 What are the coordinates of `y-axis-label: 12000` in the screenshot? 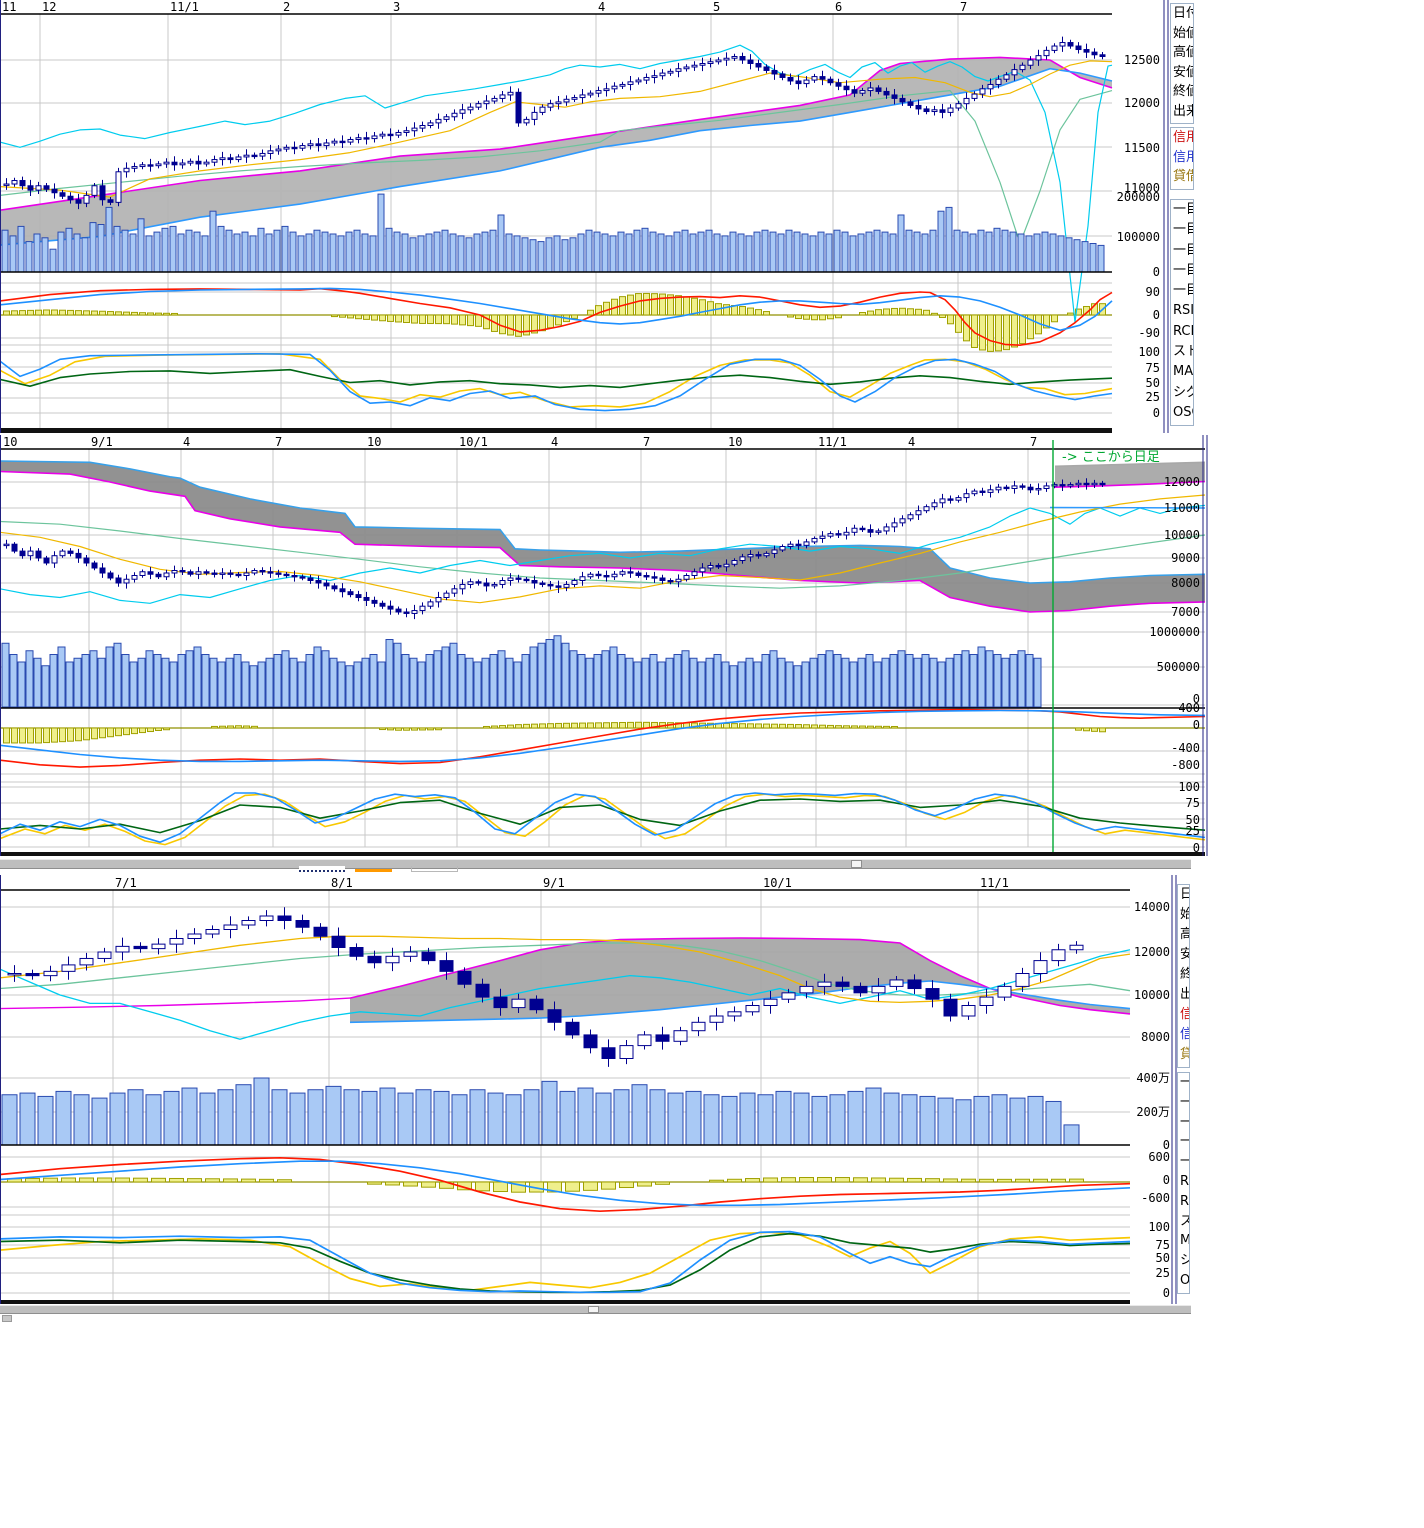 It's located at (1142, 103).